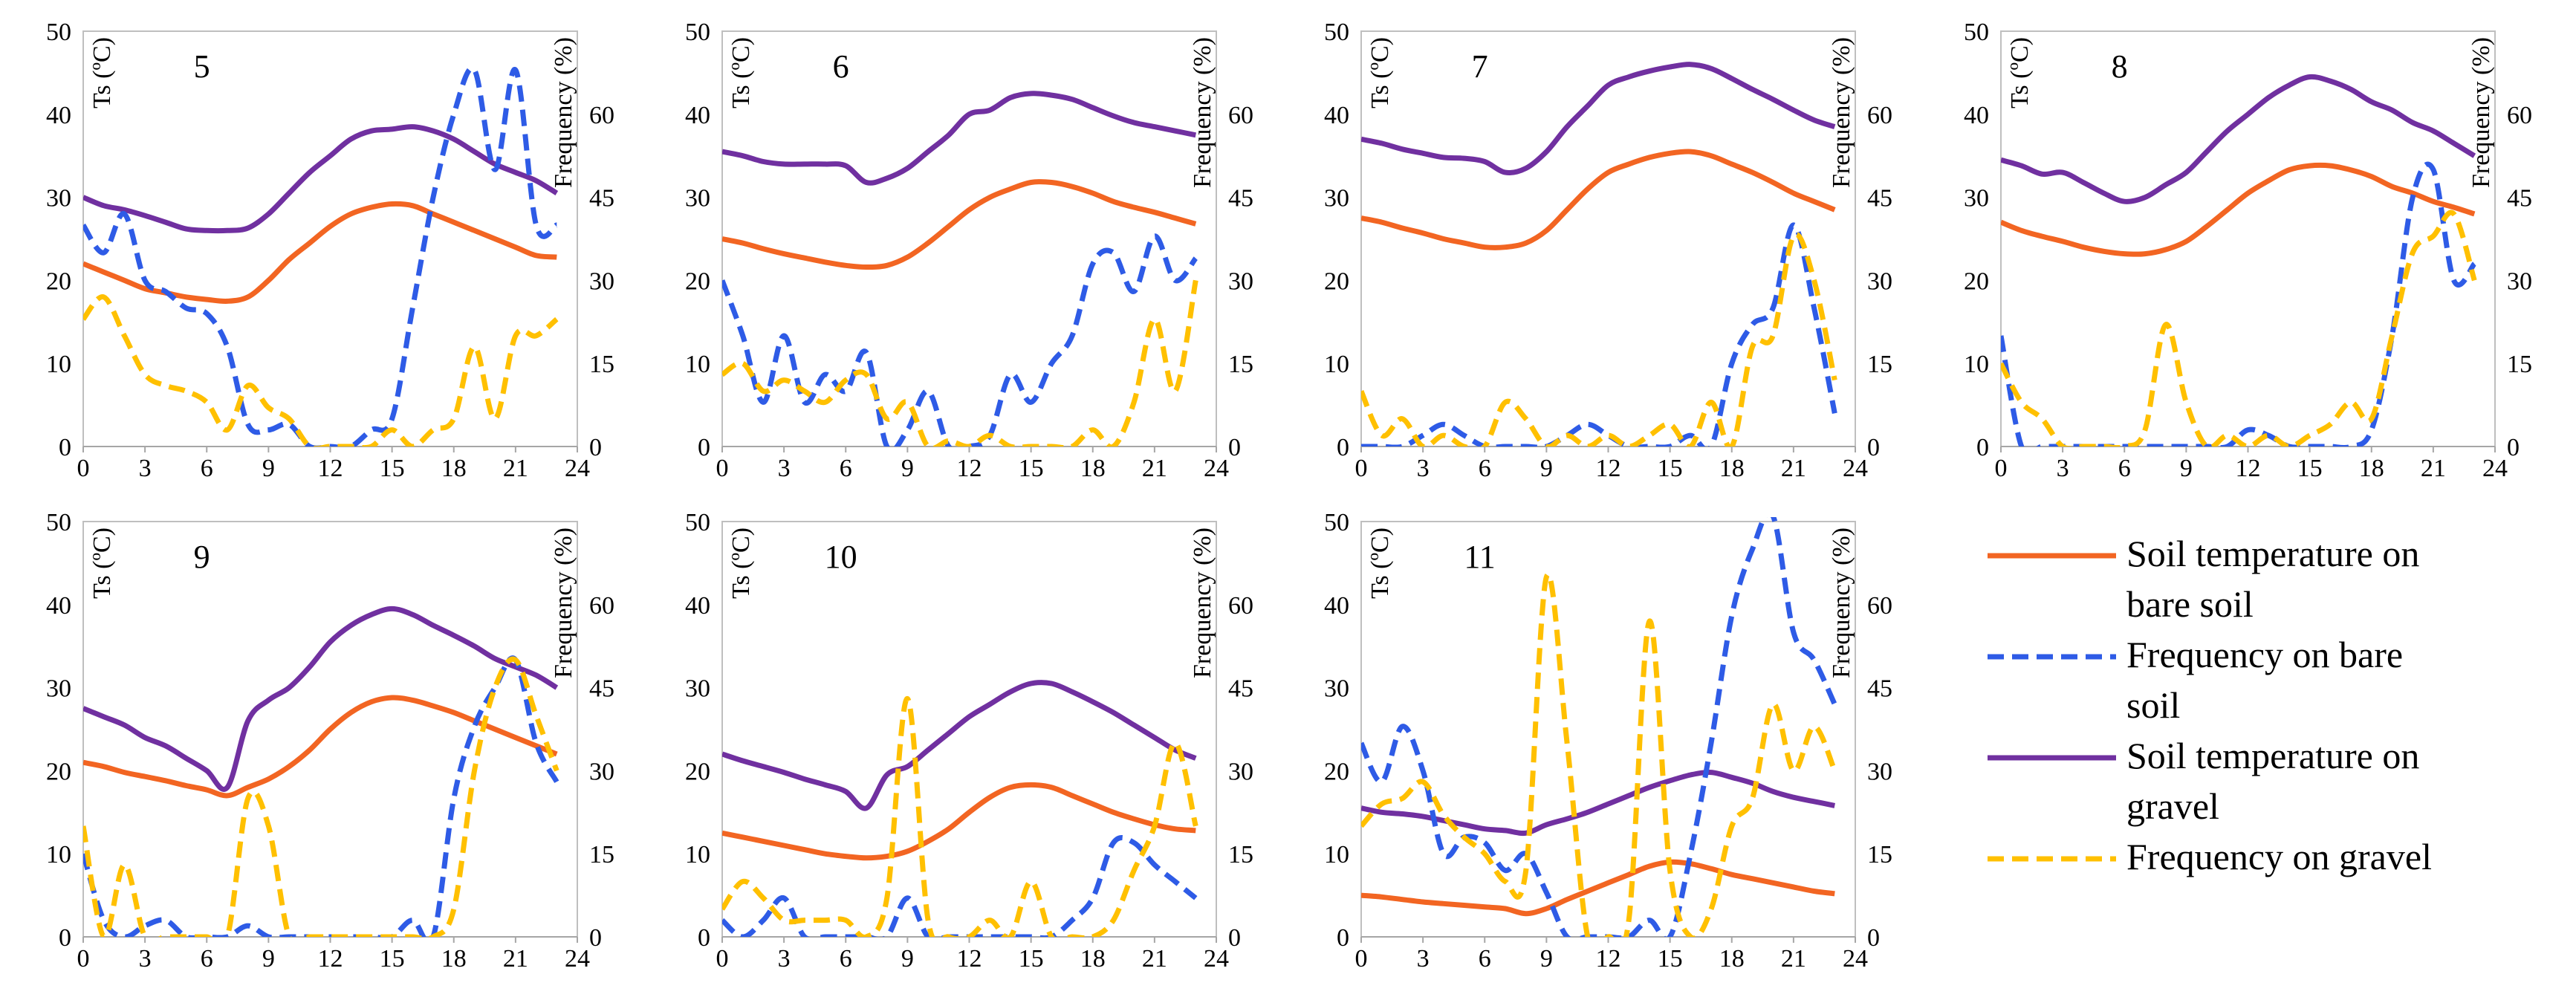  Describe the element at coordinates (2279, 857) in the screenshot. I see `legend-label: Frequency on gravel` at that location.